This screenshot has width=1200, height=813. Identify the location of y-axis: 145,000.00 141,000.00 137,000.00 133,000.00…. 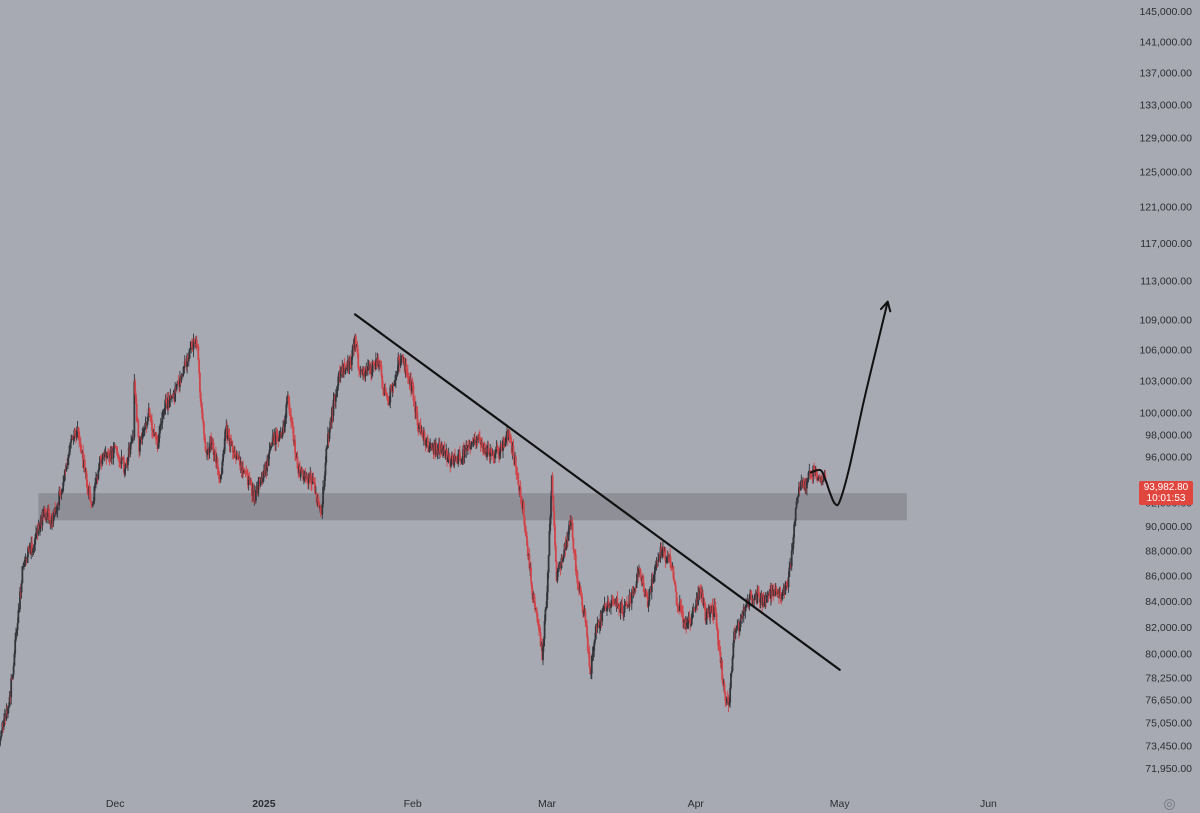
(1165, 390).